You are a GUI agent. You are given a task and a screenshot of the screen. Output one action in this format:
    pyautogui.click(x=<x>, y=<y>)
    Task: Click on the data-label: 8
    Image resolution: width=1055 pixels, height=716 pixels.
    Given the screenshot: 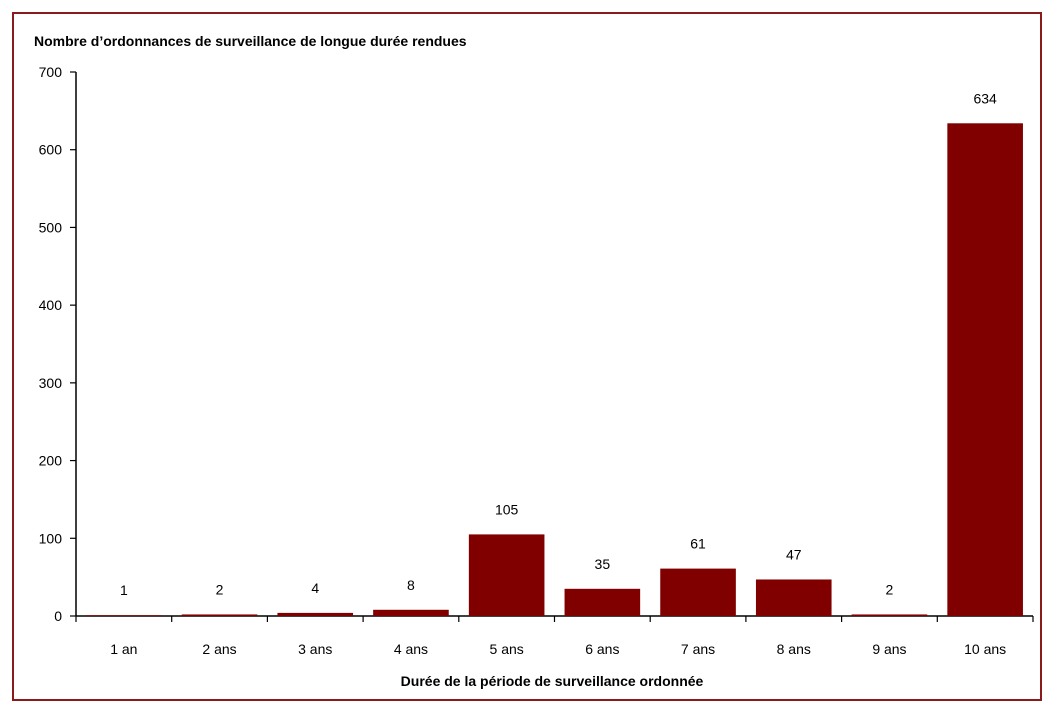 What is the action you would take?
    pyautogui.click(x=411, y=585)
    